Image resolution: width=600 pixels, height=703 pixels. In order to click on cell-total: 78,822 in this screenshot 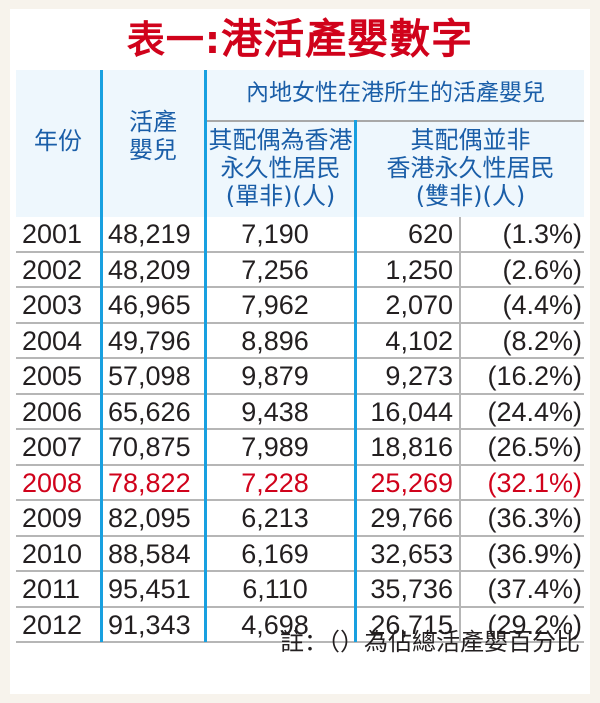, I will do `click(149, 482)`.